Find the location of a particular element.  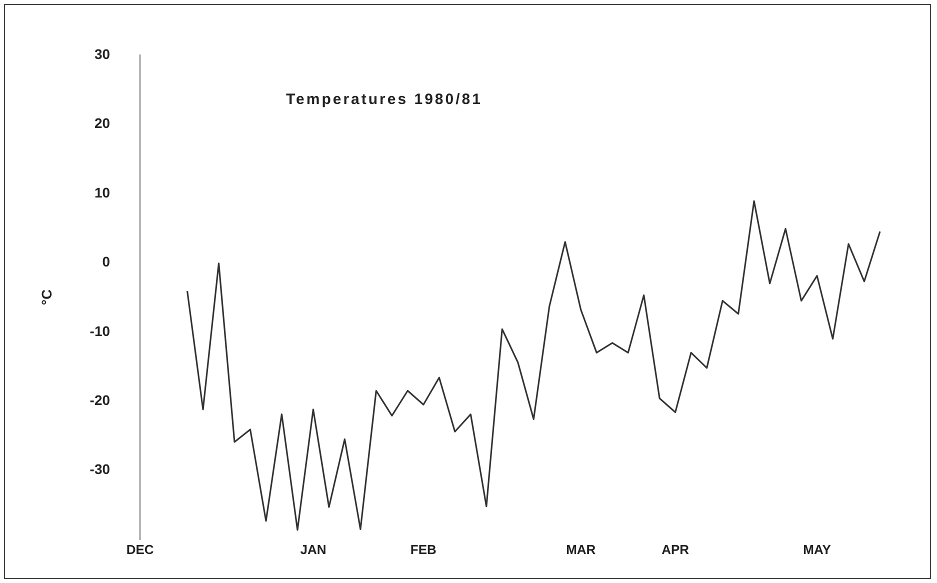

y-tick-label: 30 is located at coordinates (102, 54).